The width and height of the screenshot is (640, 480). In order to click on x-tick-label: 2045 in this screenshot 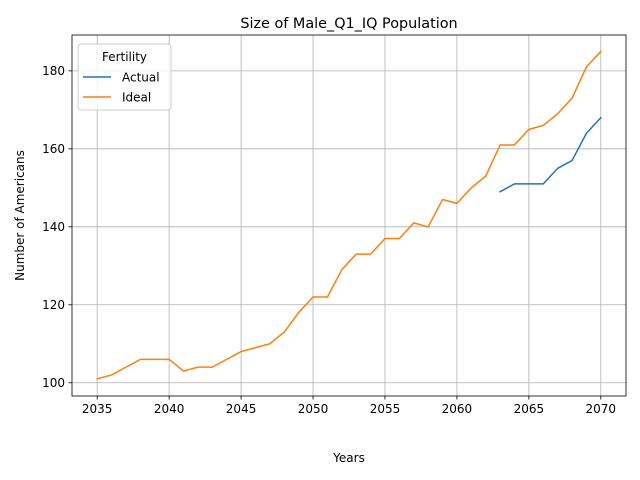, I will do `click(241, 409)`.